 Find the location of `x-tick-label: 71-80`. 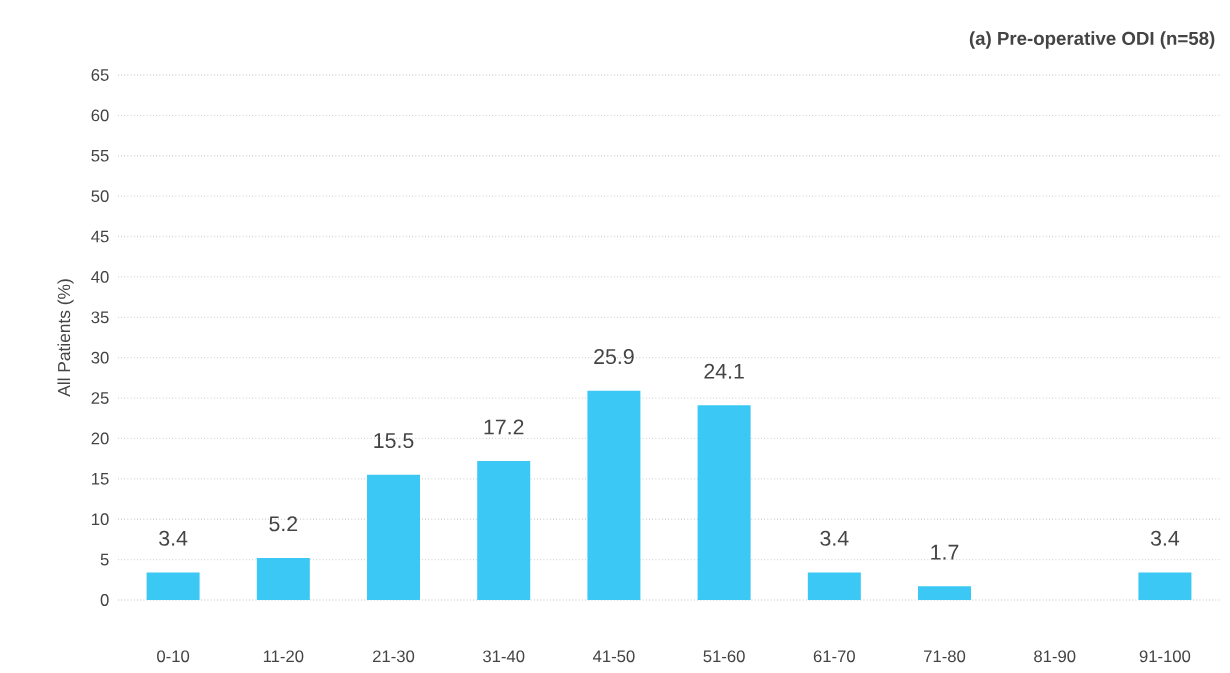

x-tick-label: 71-80 is located at coordinates (945, 656).